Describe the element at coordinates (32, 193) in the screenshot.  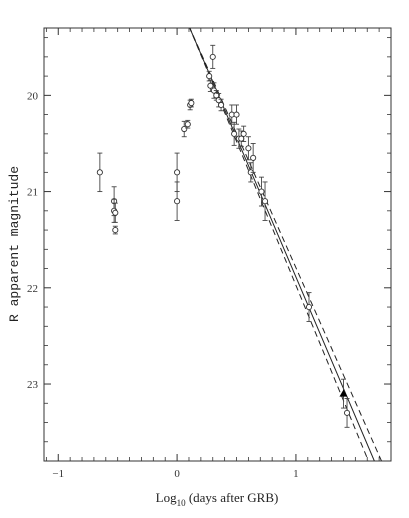
I see `y-tick-label: 21` at that location.